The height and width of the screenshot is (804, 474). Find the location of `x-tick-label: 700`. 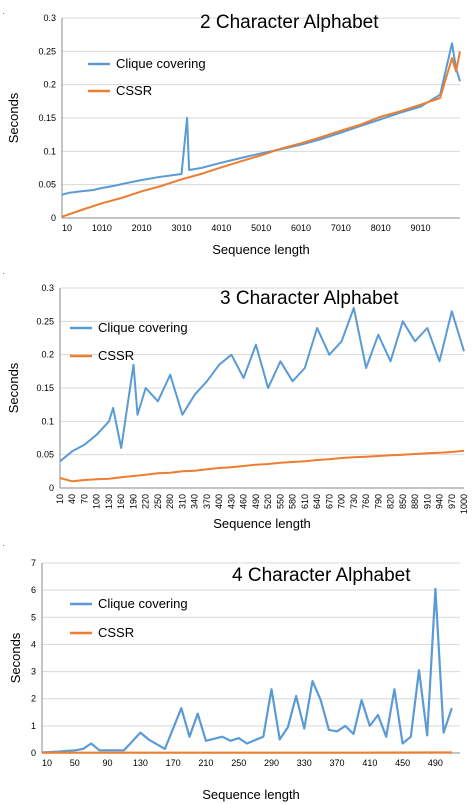

x-tick-label: 700 is located at coordinates (342, 501).